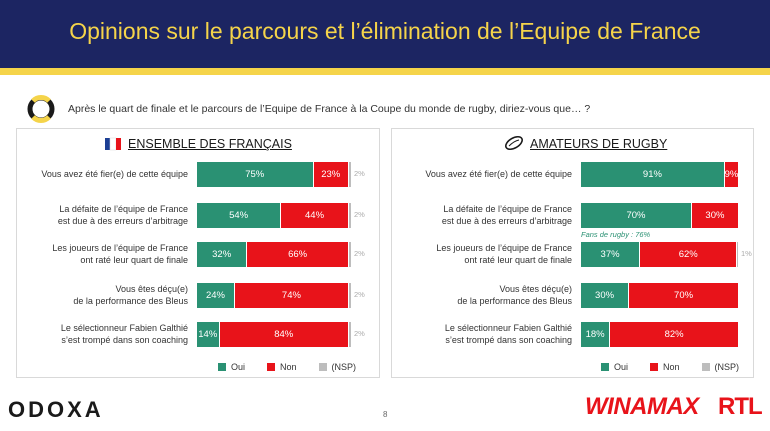 Image resolution: width=770 pixels, height=431 pixels. What do you see at coordinates (255, 174) in the screenshot?
I see `data-label: 75%` at bounding box center [255, 174].